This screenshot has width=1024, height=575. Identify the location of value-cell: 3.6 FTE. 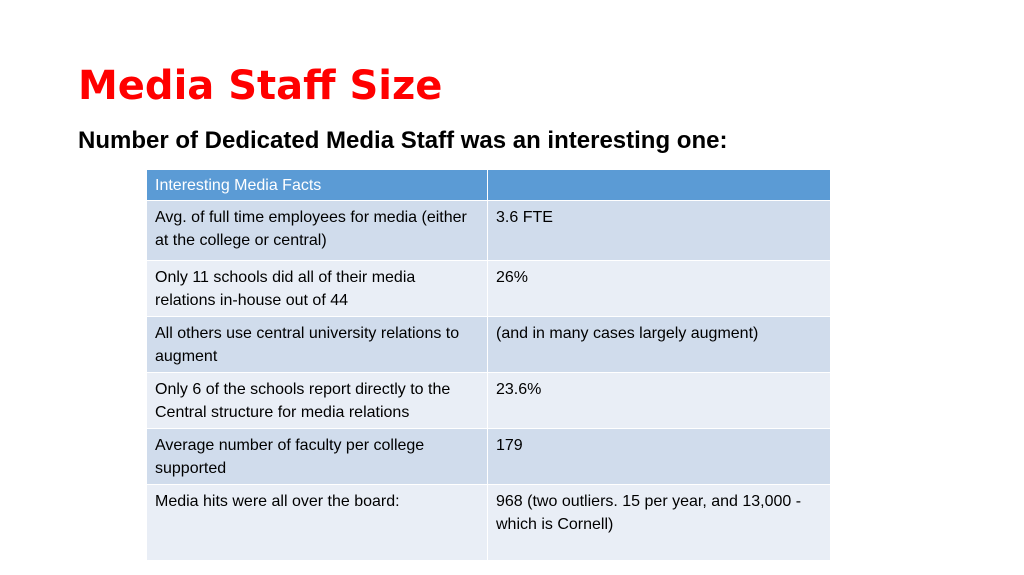
(659, 230).